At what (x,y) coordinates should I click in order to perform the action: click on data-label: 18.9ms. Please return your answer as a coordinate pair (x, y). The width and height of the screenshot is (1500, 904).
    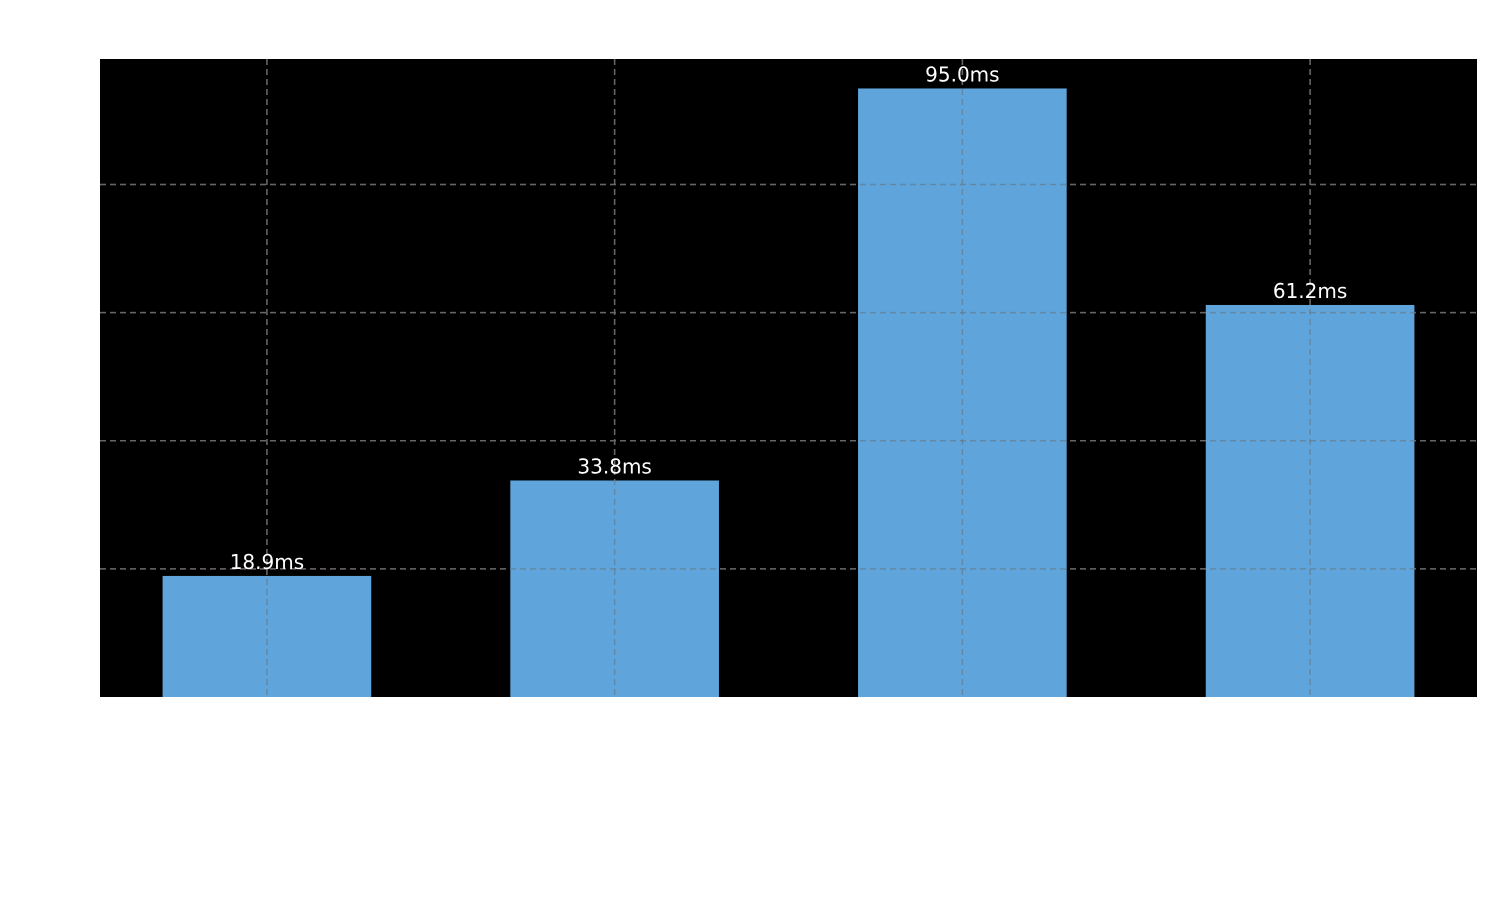
    Looking at the image, I should click on (267, 562).